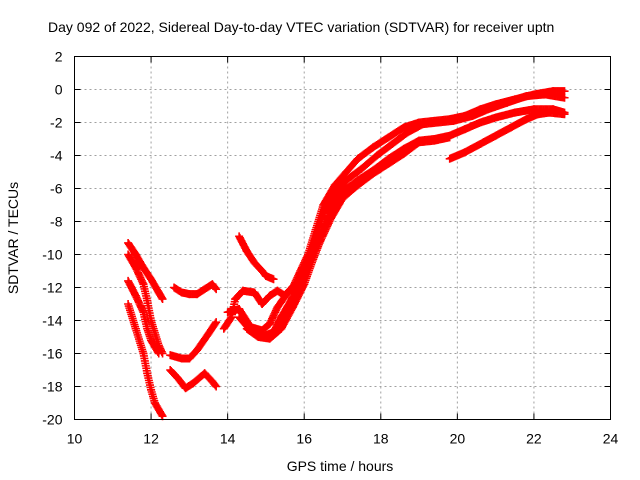  What do you see at coordinates (52, 321) in the screenshot?
I see `y-tick-label: -14` at bounding box center [52, 321].